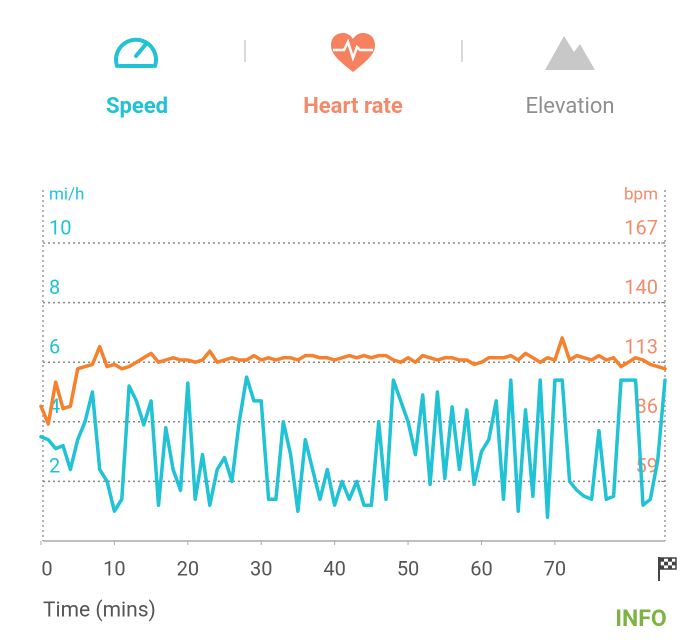 The height and width of the screenshot is (642, 698). I want to click on tab-label: Heart rate, so click(353, 106).